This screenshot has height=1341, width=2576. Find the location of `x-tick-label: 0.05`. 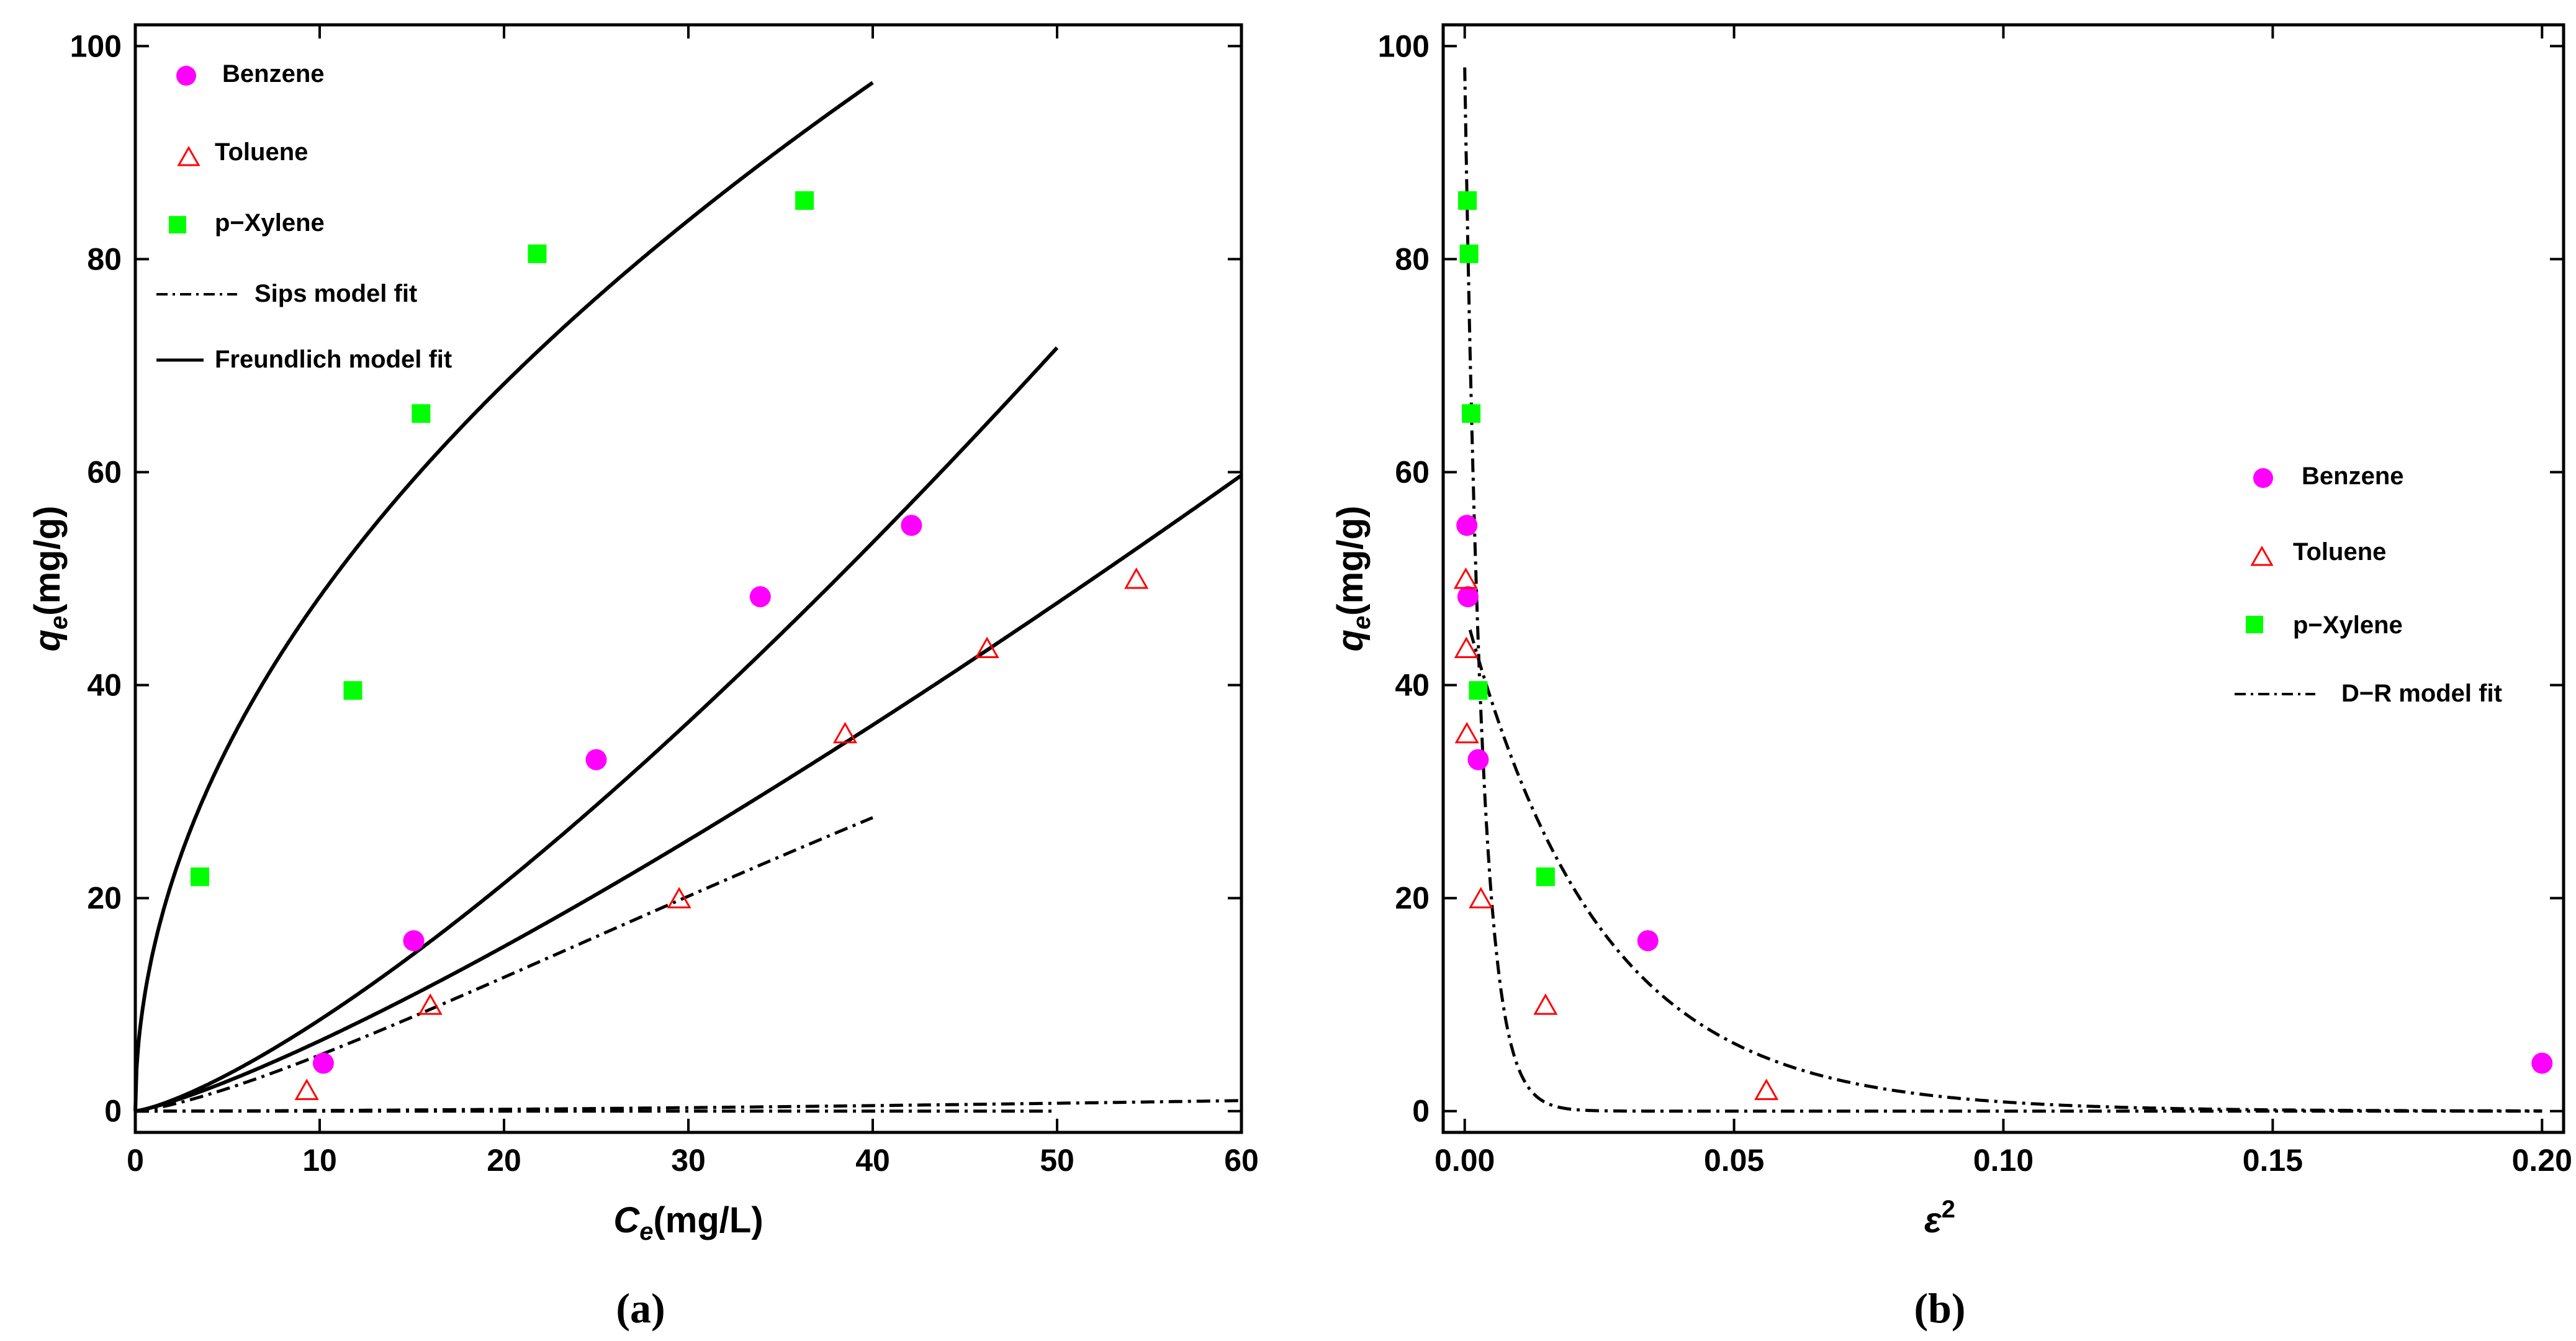

x-tick-label: 0.05 is located at coordinates (1734, 1160).